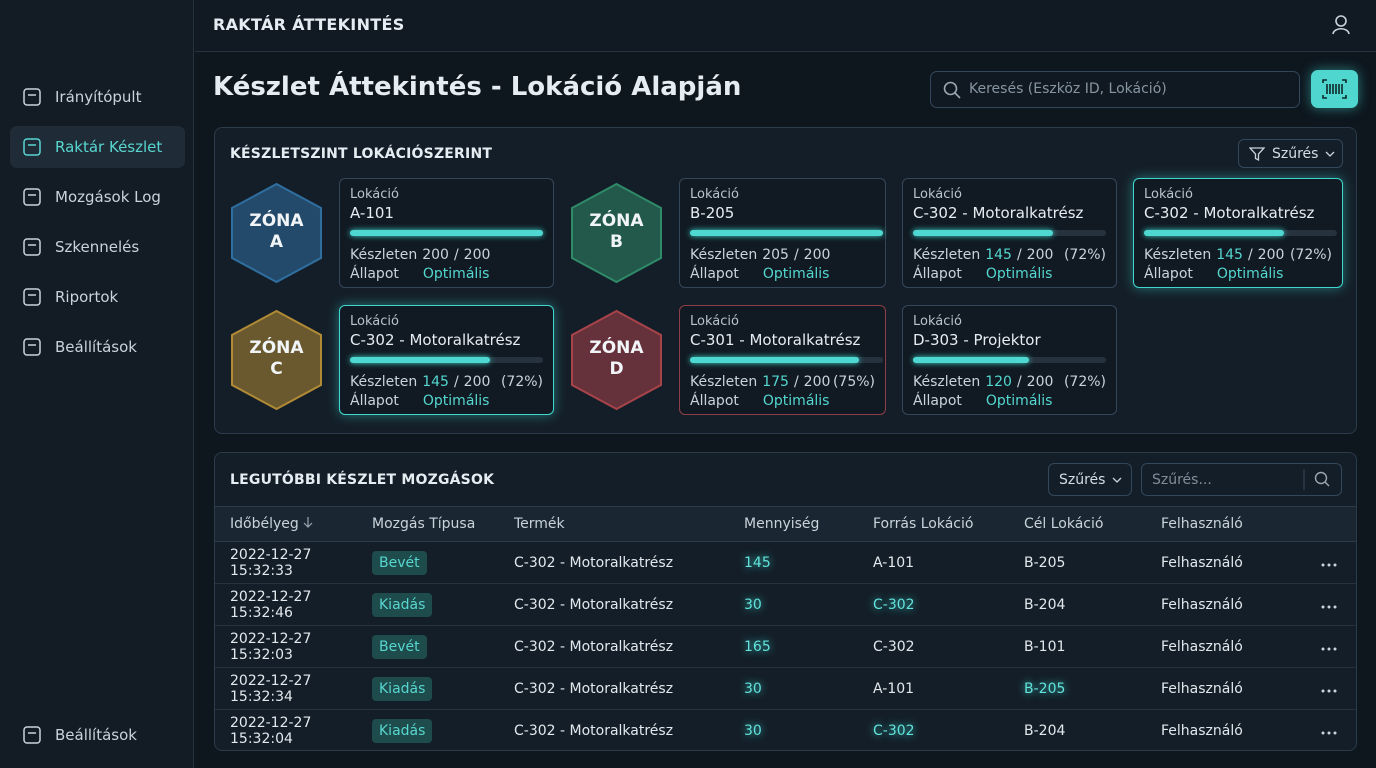 The image size is (1376, 768). I want to click on table-cell: Bevét, so click(443, 646).